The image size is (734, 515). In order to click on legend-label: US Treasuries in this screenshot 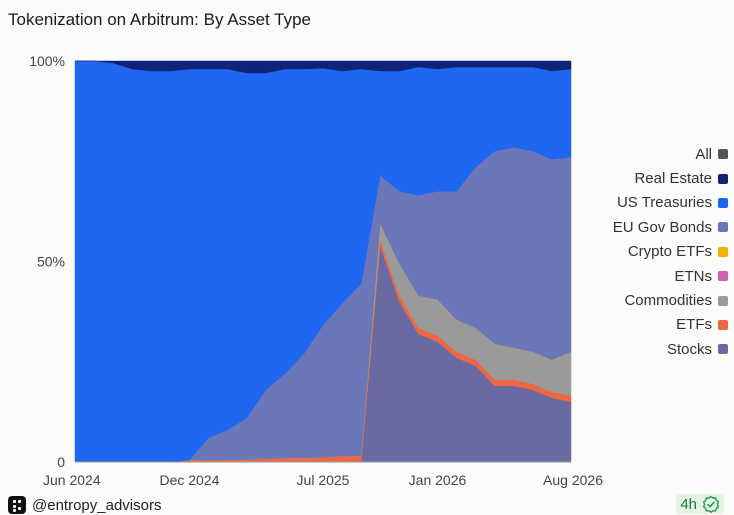, I will do `click(664, 203)`.